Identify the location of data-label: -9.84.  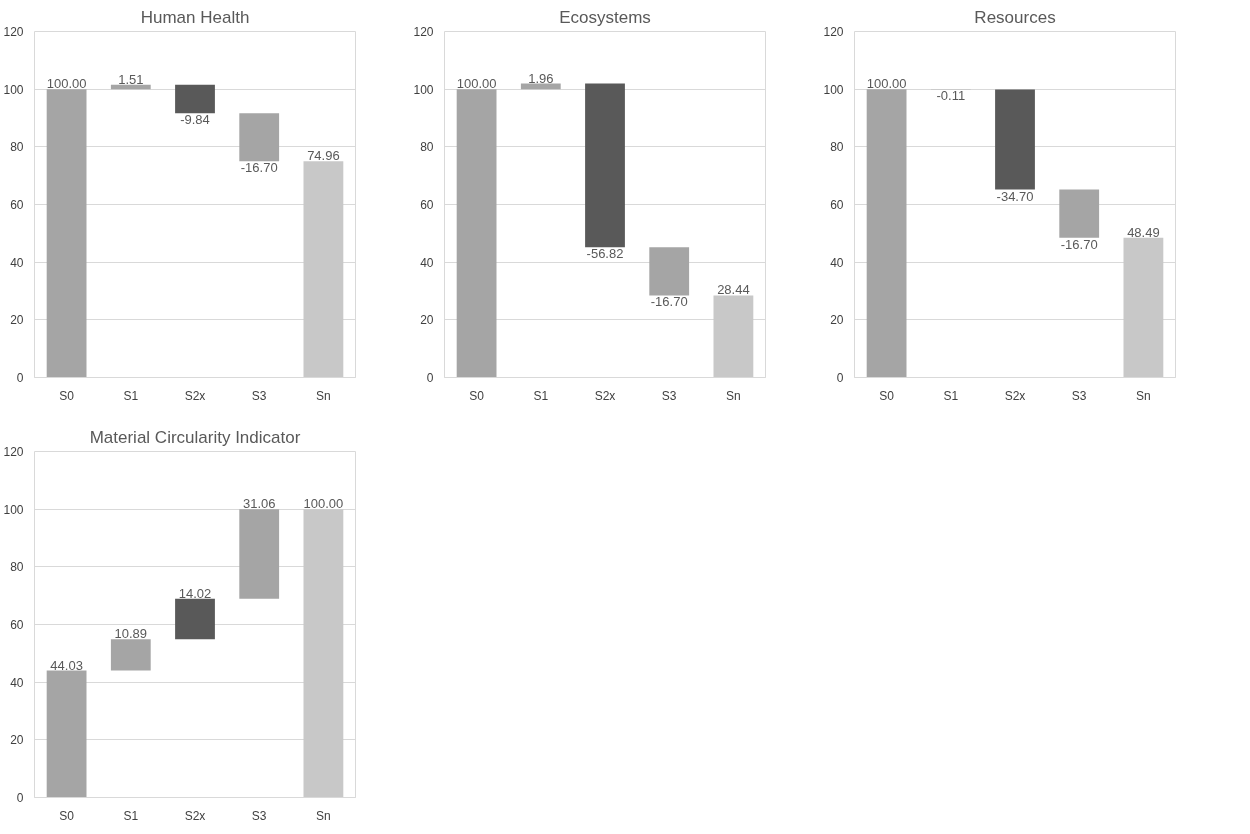
(195, 120).